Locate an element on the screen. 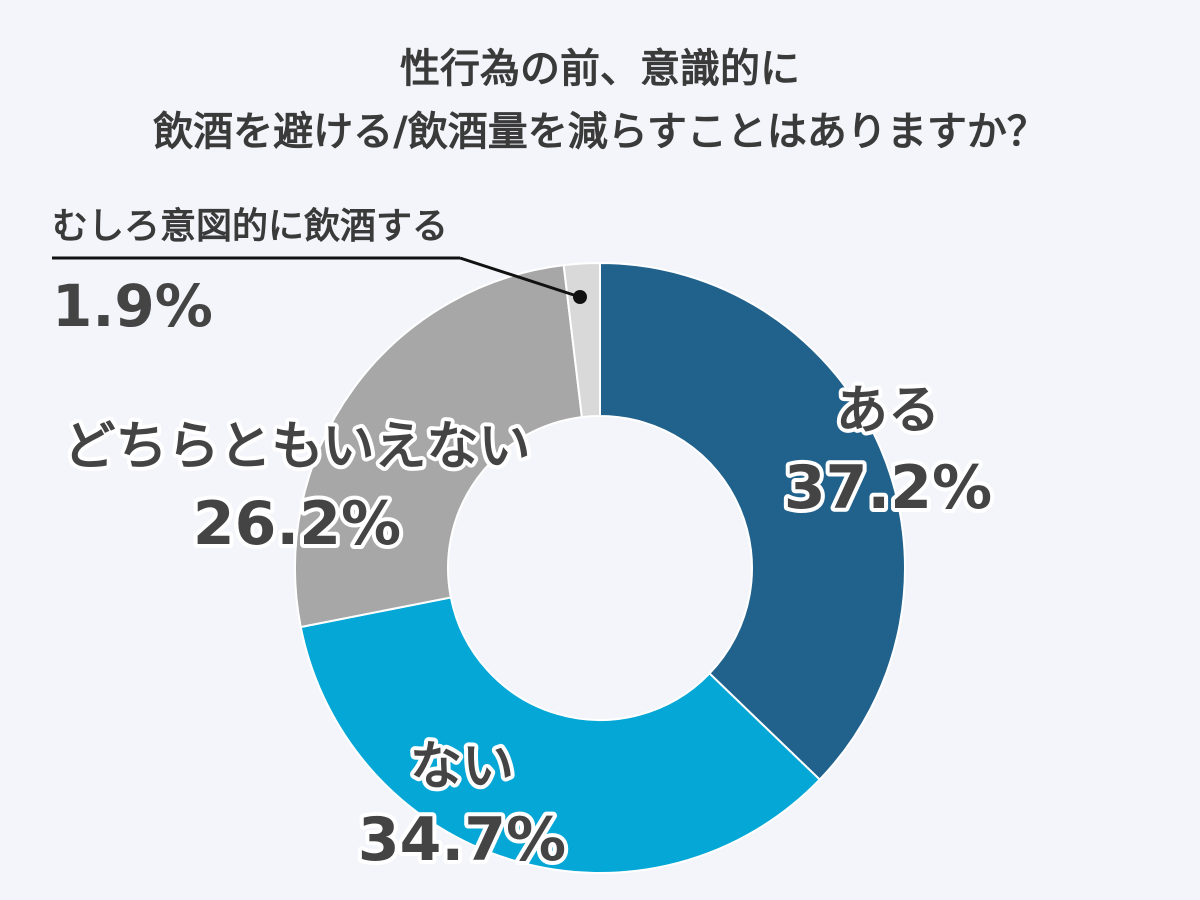 This screenshot has width=1200, height=900. slice-label-aru: ある is located at coordinates (888, 411).